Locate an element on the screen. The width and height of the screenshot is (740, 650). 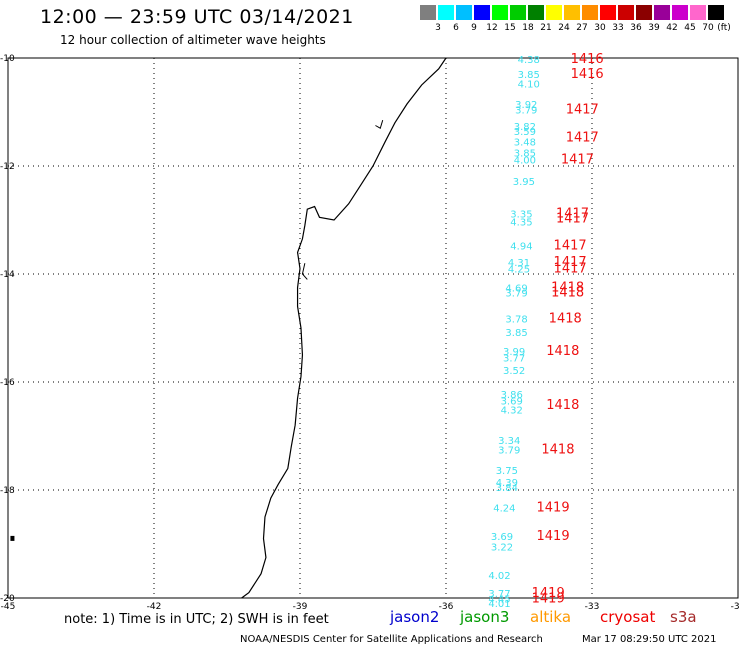
scale-label: 9 is located at coordinates (474, 28).